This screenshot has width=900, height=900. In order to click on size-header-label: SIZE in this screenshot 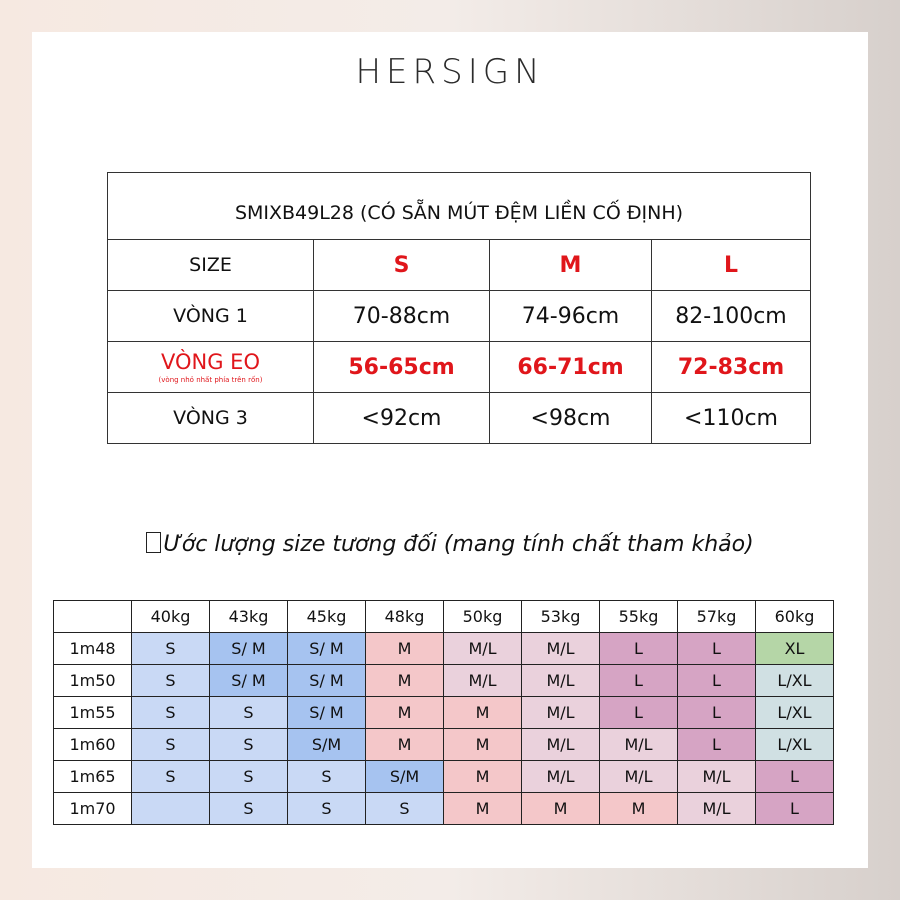, I will do `click(210, 265)`.